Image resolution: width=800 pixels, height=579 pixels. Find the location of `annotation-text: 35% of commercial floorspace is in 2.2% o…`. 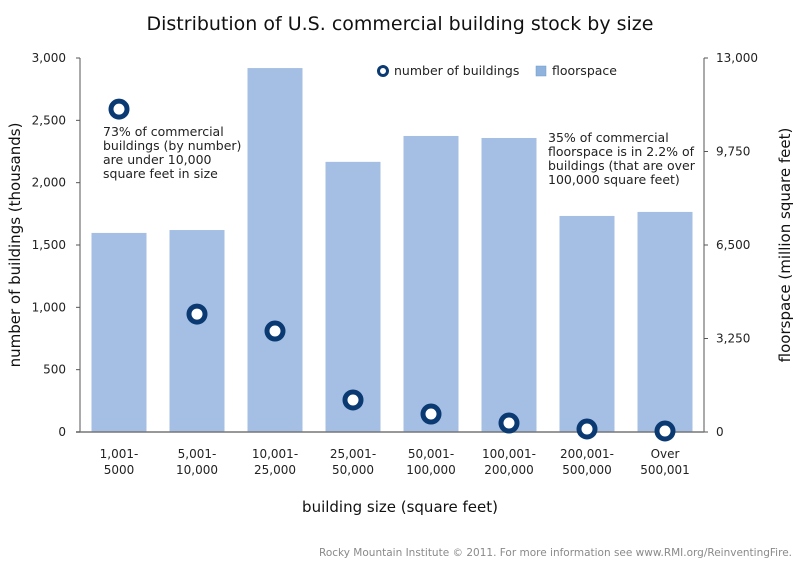

annotation-text: 35% of commercial floorspace is in 2.2% o… is located at coordinates (622, 158).